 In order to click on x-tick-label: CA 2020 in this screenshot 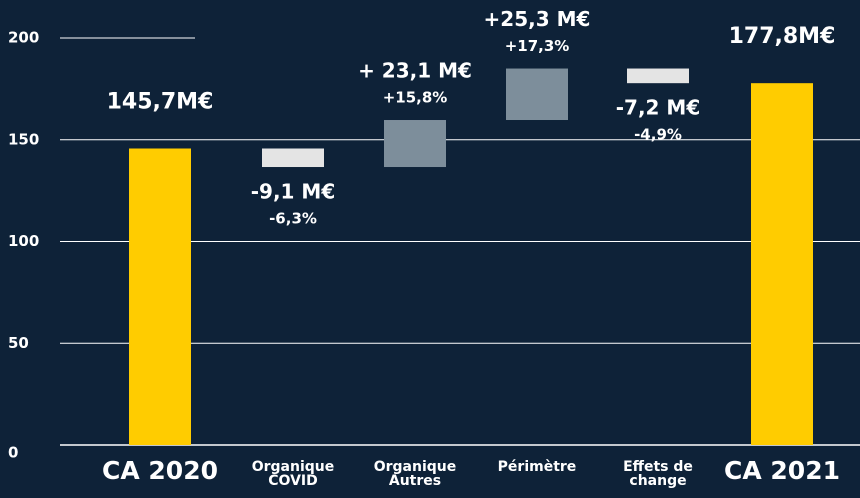, I will do `click(160, 470)`.